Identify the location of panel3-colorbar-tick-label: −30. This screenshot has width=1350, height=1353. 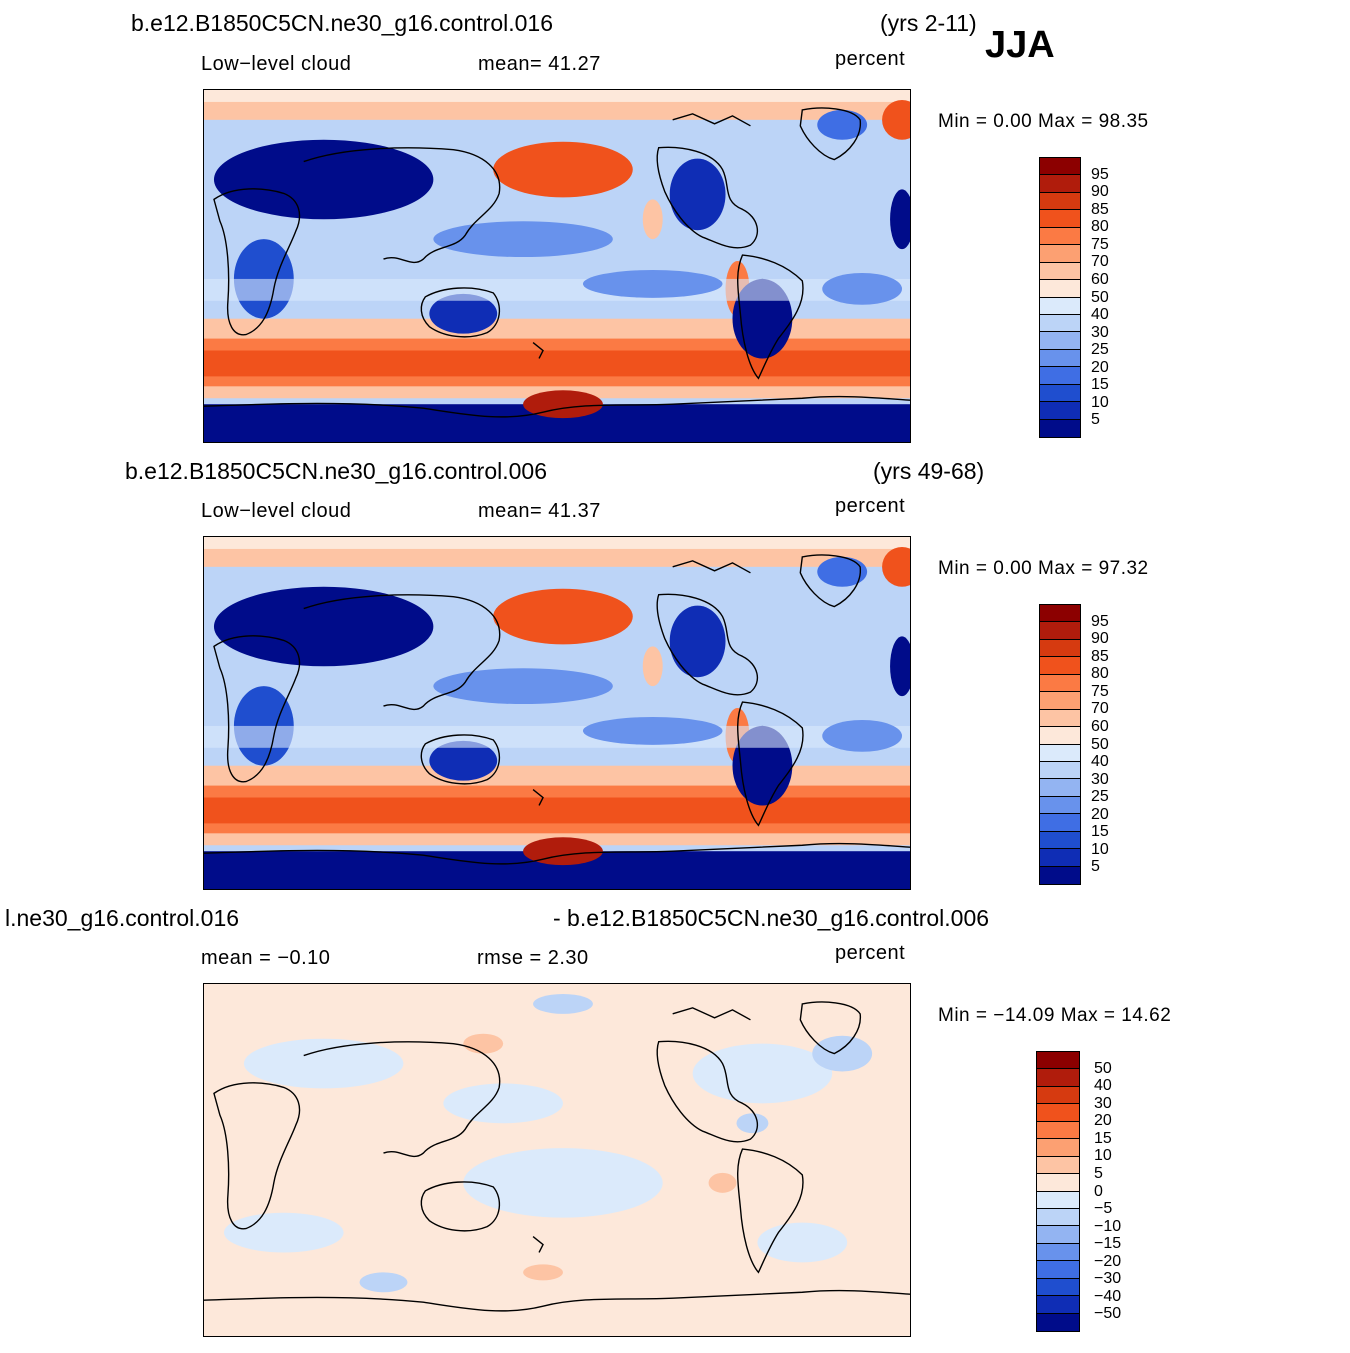
(1108, 1279).